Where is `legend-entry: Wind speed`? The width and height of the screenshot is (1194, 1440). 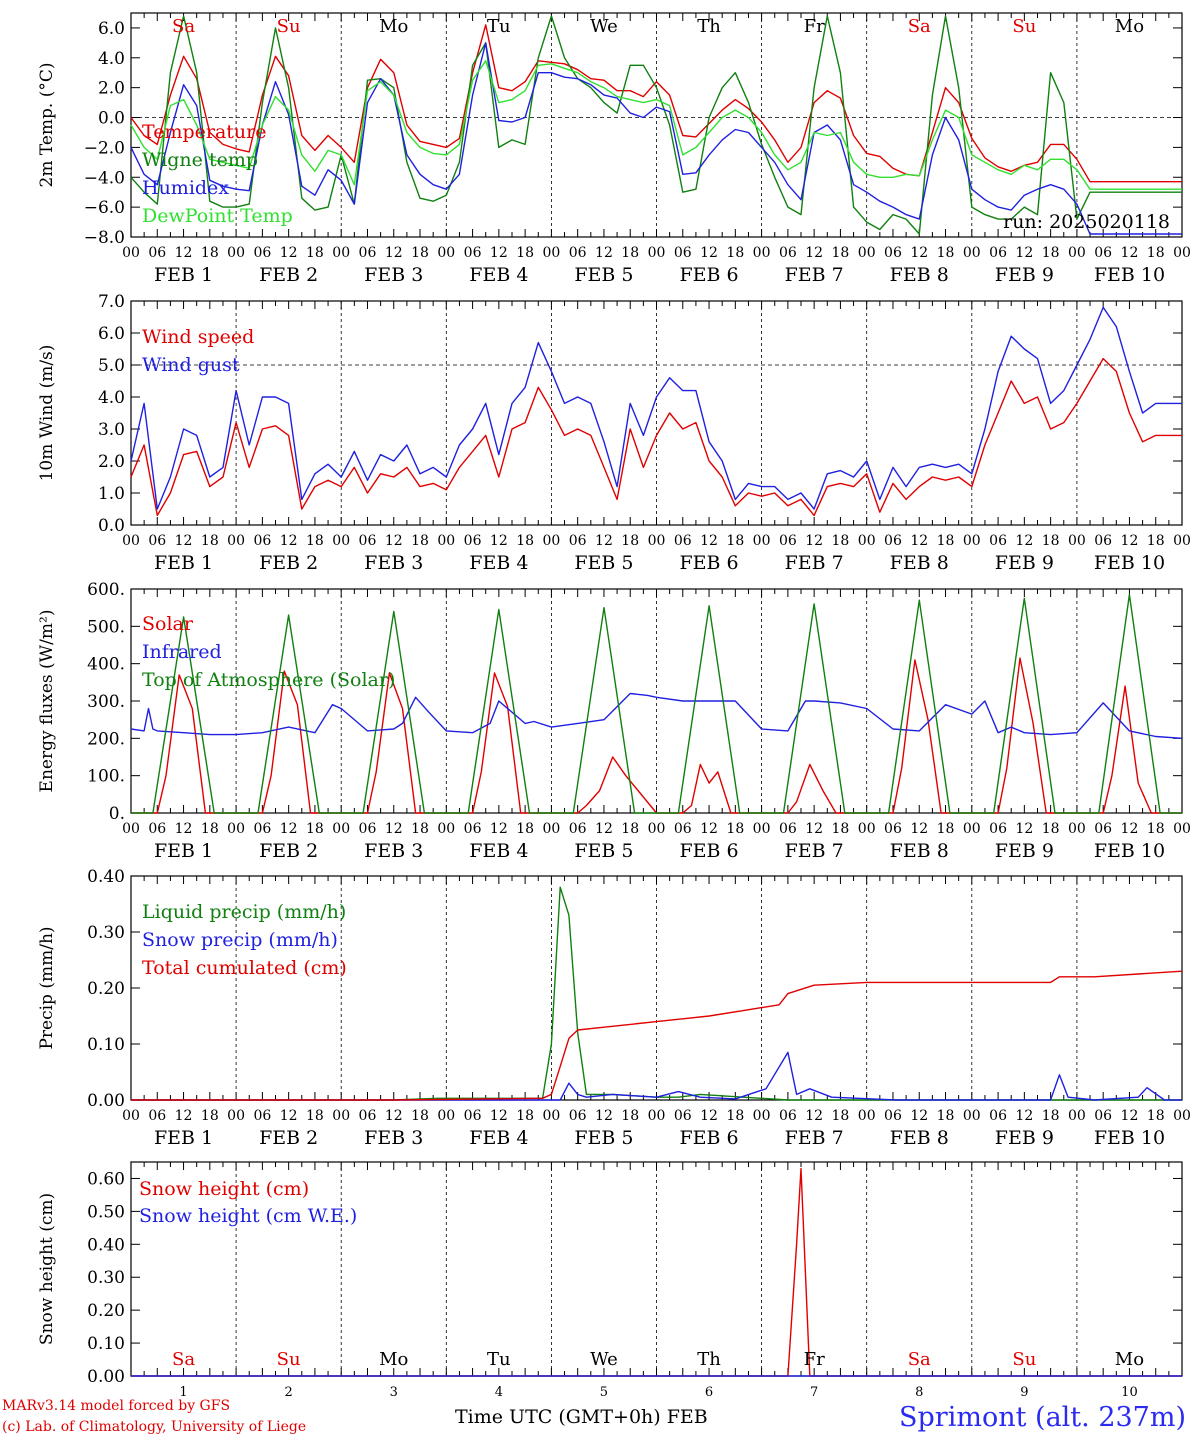 legend-entry: Wind speed is located at coordinates (198, 337).